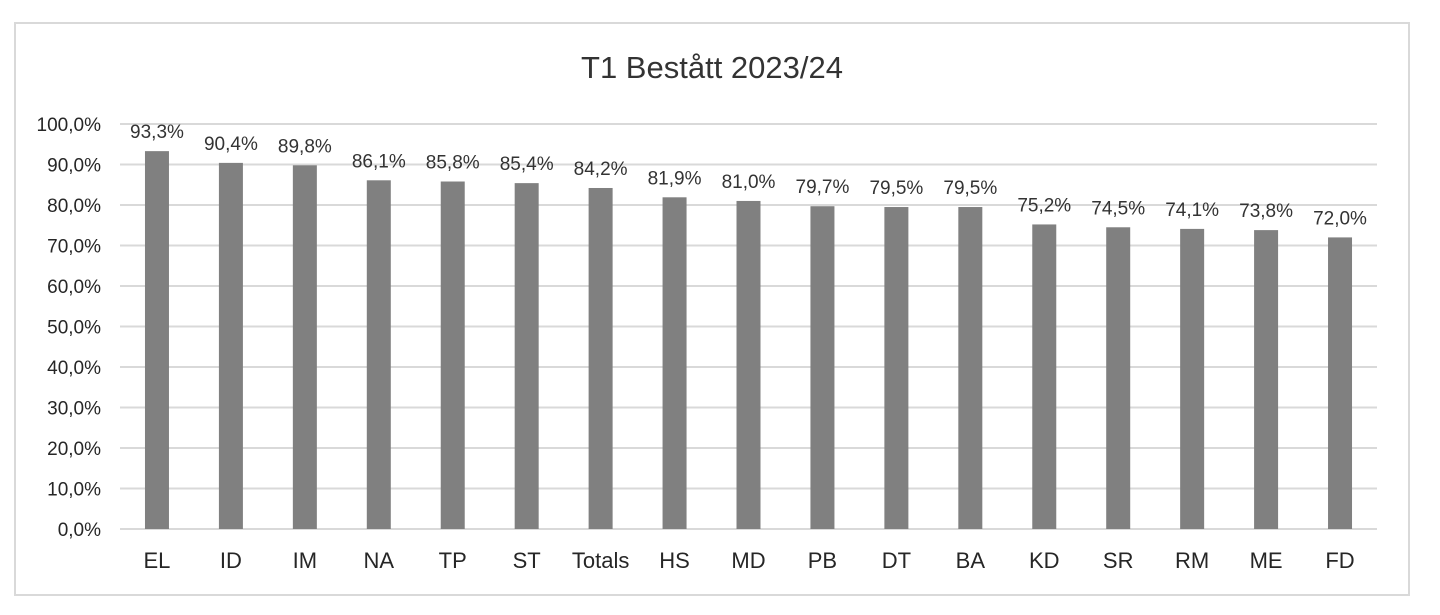  I want to click on data-label: 89,8%, so click(305, 146).